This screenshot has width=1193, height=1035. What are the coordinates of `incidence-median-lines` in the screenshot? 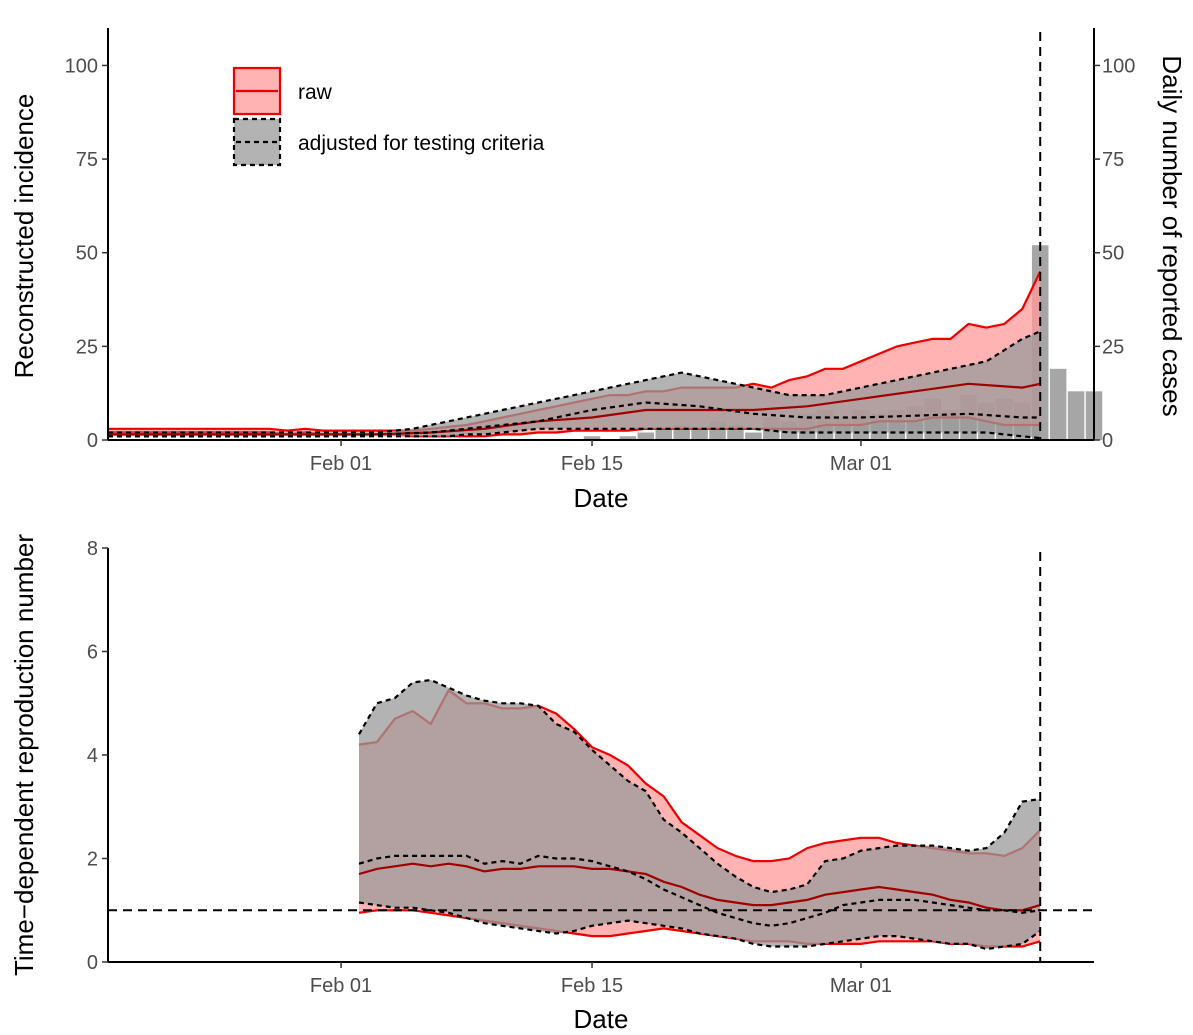 It's located at (574, 410).